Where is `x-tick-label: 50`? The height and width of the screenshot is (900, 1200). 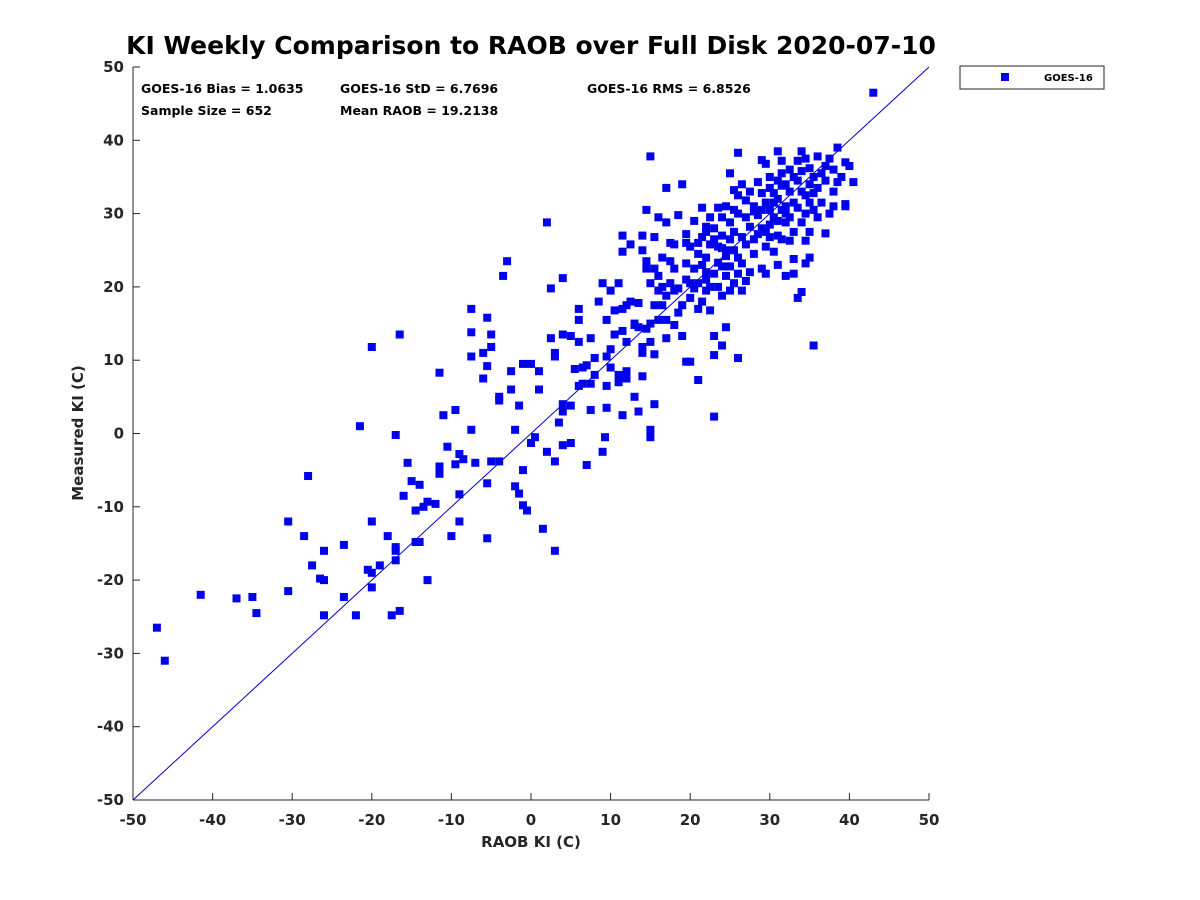
x-tick-label: 50 is located at coordinates (929, 820).